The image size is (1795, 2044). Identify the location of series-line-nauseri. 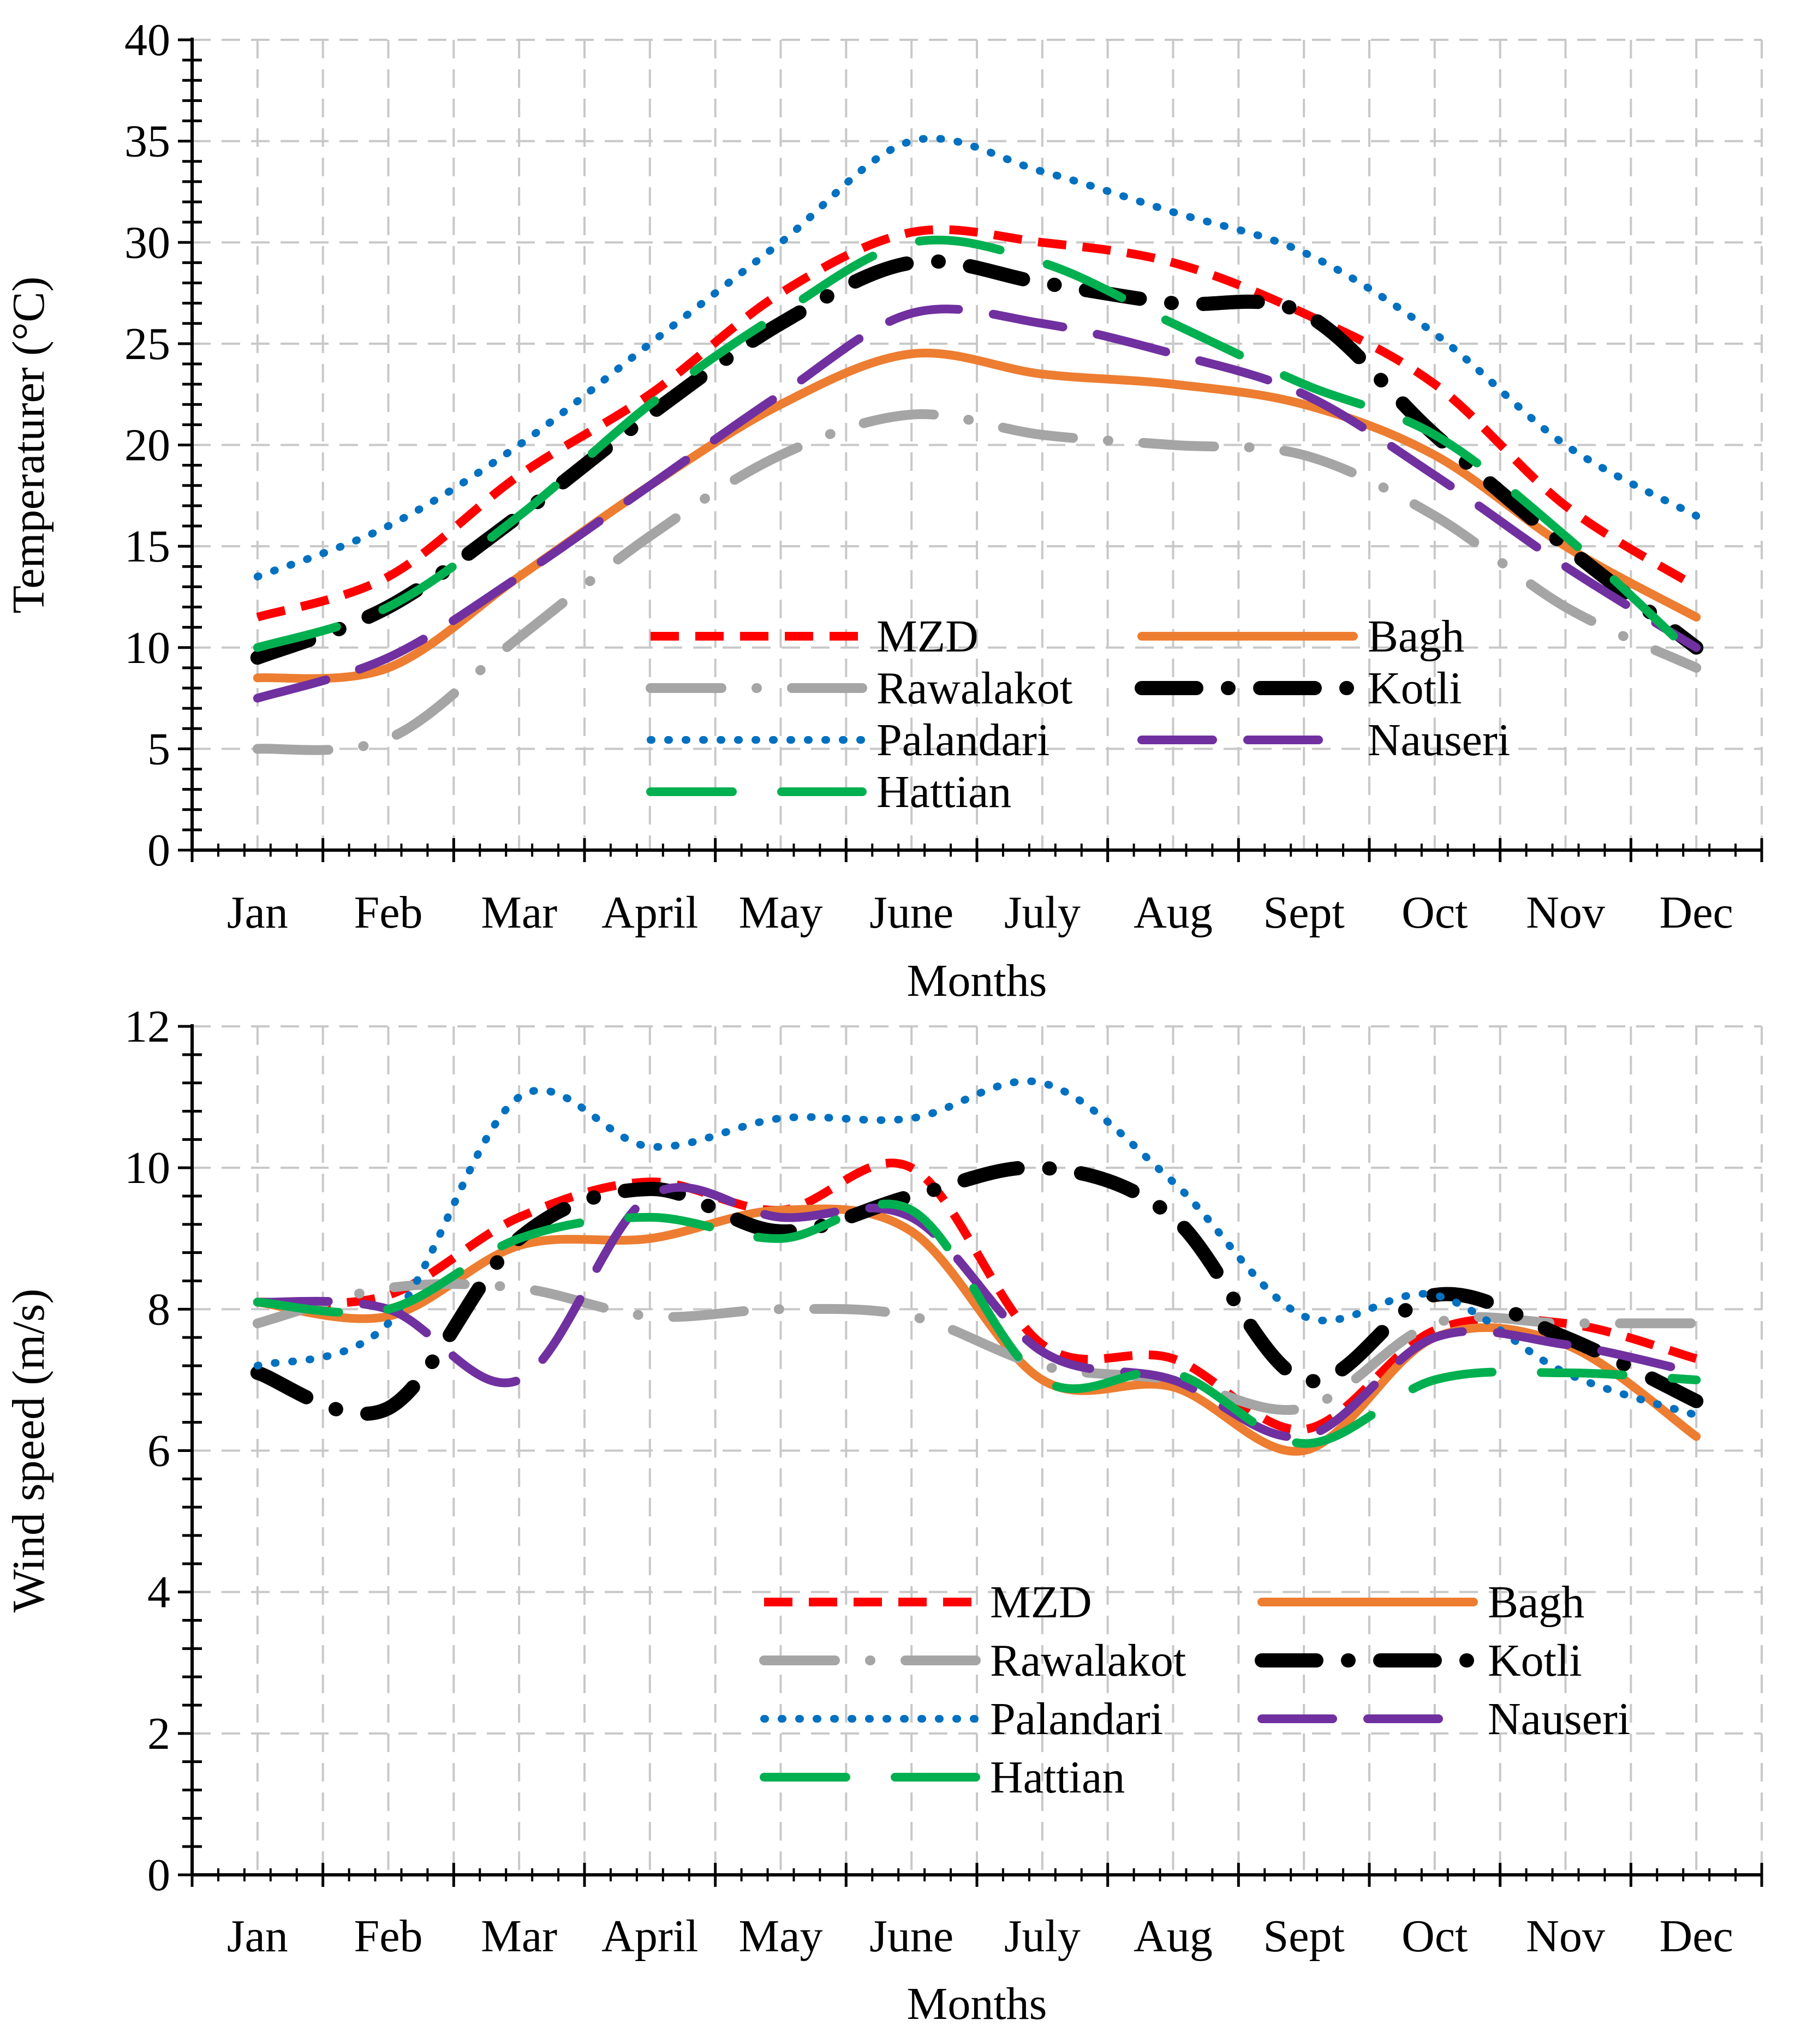
(977, 1313).